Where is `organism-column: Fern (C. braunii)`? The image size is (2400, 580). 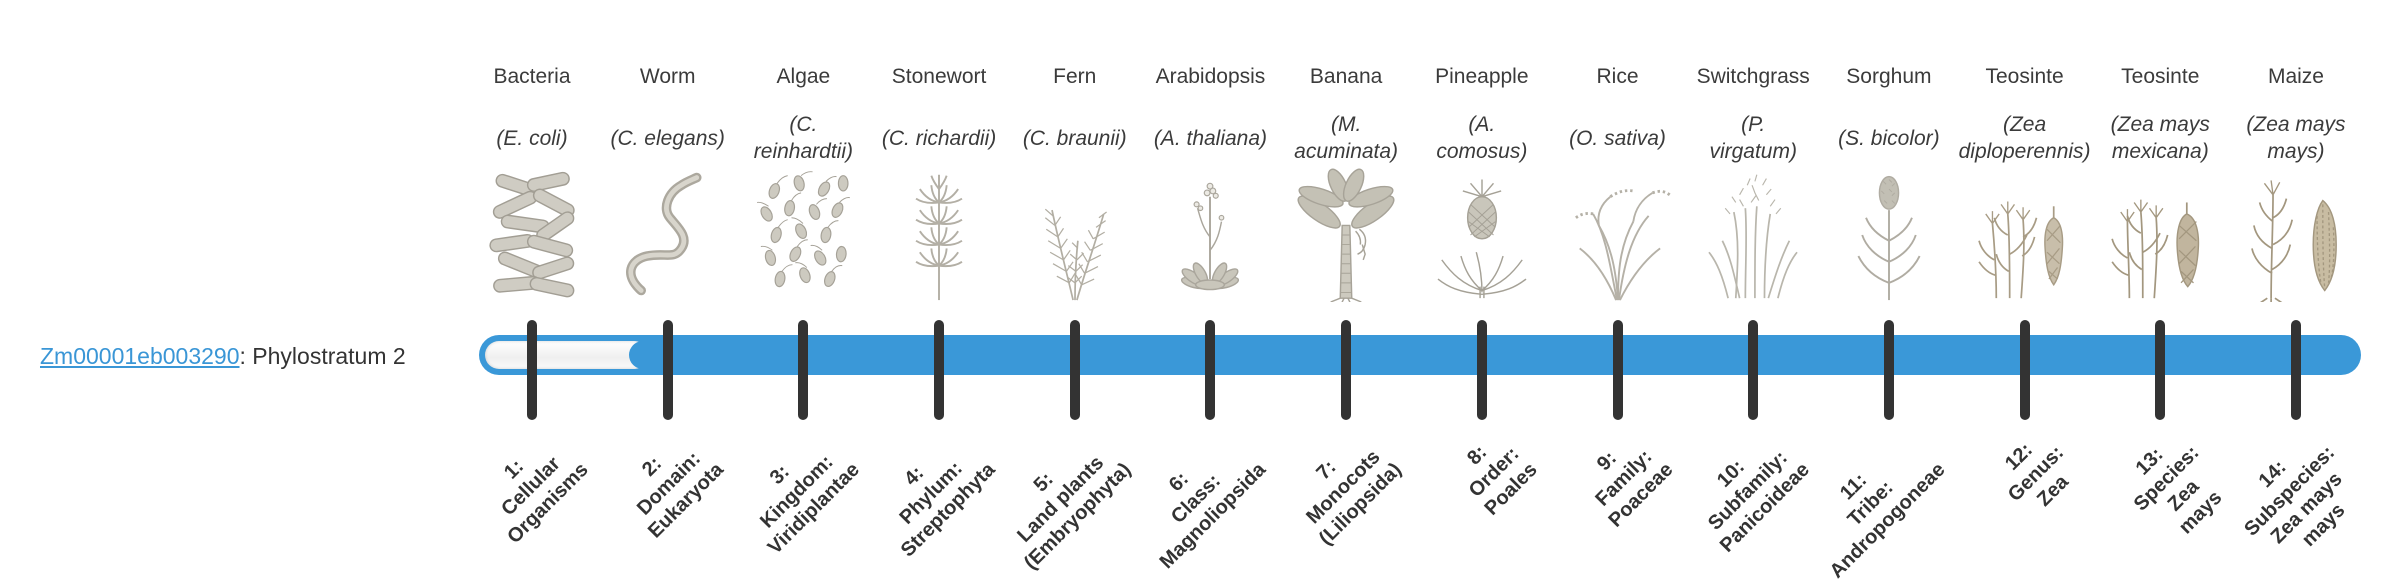 organism-column: Fern (C. braunii) is located at coordinates (1075, 117).